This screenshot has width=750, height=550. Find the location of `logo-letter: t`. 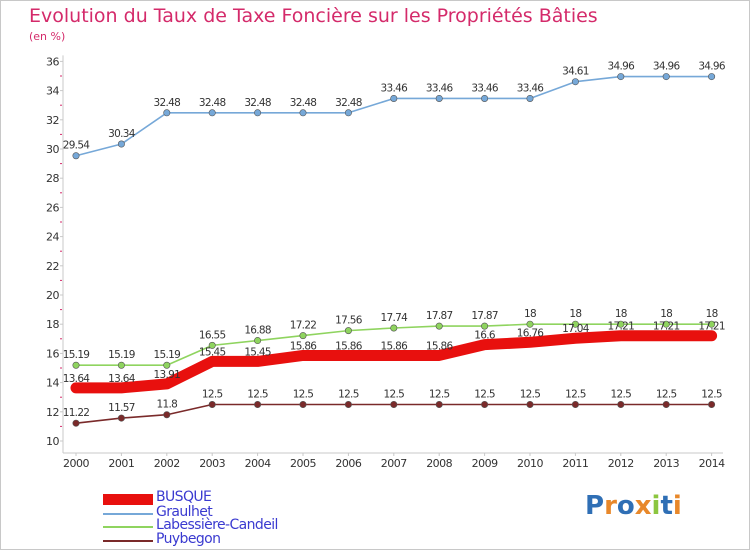

logo-letter: t is located at coordinates (666, 506).